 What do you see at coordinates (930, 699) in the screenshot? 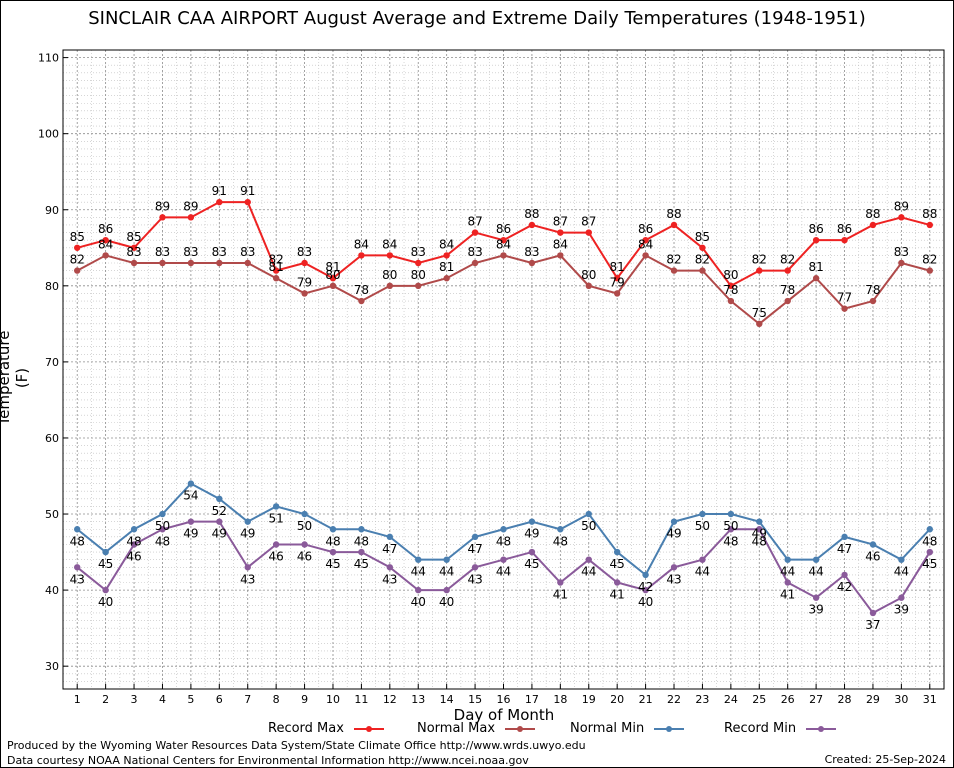
I see `x-tick-label: 31` at bounding box center [930, 699].